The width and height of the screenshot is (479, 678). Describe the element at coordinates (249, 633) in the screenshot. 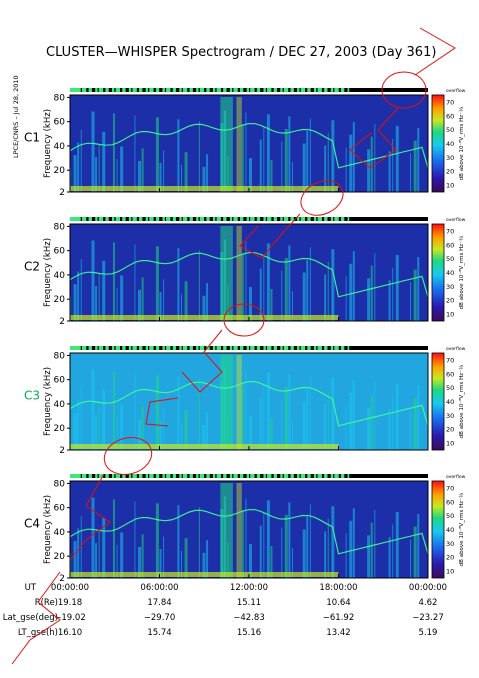

I see `ephemeris-value: 15.16` at that location.